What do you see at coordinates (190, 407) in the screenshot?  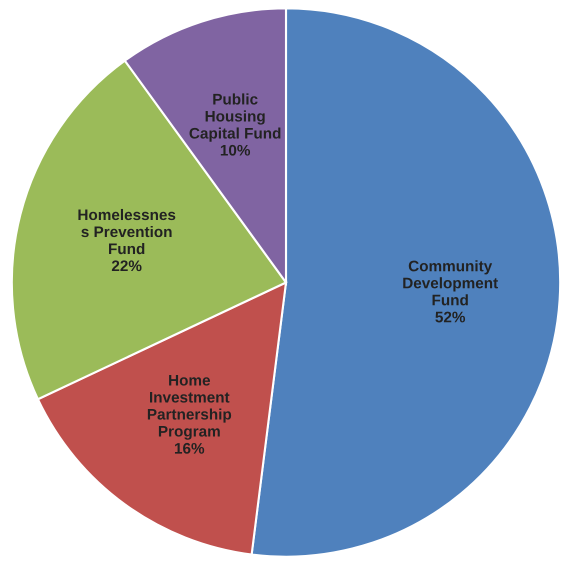 I see `slice-label: Home Investment Partnership Program` at bounding box center [190, 407].